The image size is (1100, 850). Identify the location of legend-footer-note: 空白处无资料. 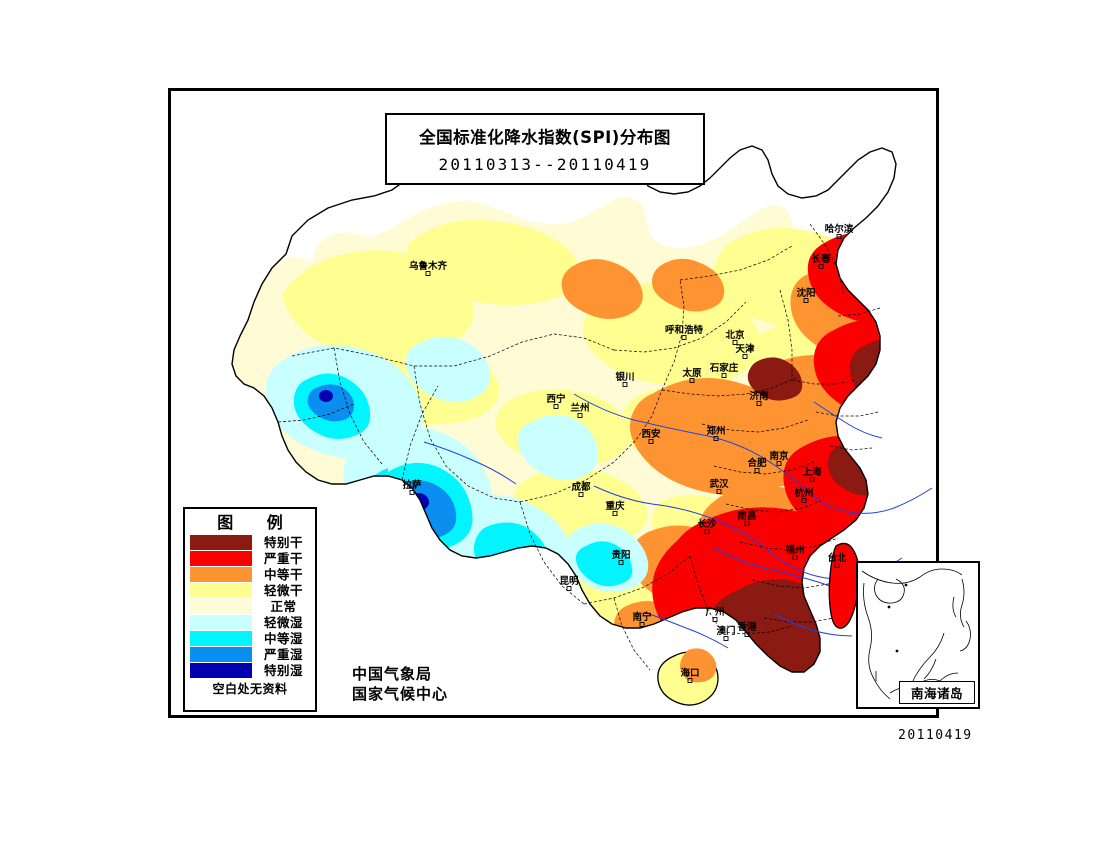
(250, 688).